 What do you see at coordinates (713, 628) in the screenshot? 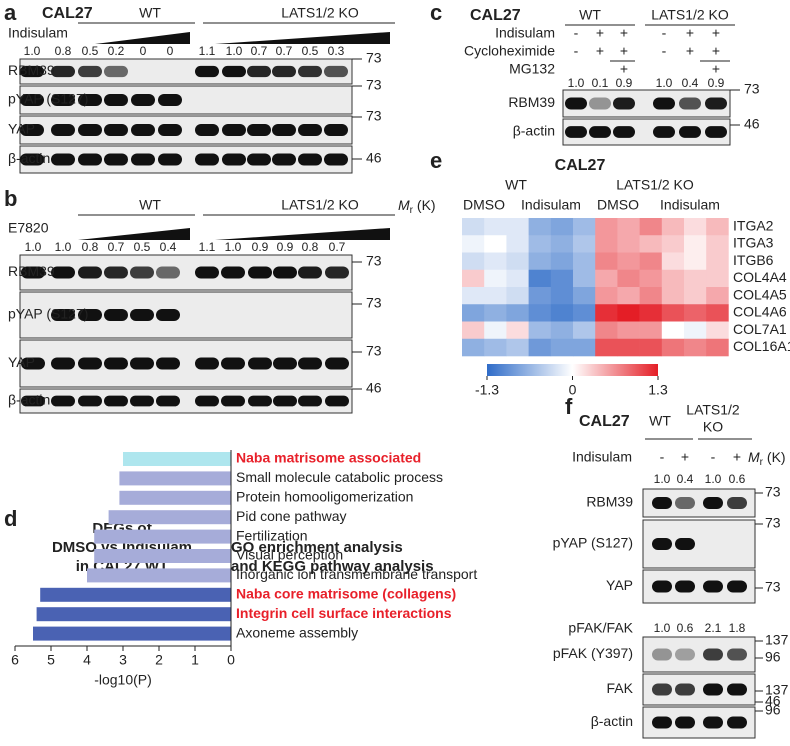
I see `ratio-label: 2.1` at bounding box center [713, 628].